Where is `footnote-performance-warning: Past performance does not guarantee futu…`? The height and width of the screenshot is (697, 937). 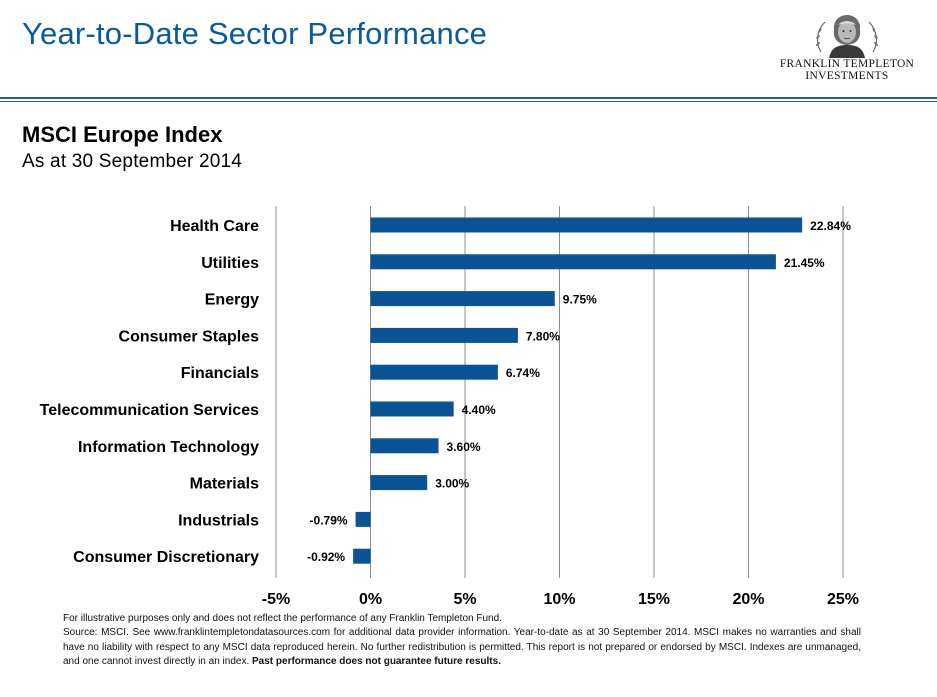 footnote-performance-warning: Past performance does not guarantee futu… is located at coordinates (376, 661).